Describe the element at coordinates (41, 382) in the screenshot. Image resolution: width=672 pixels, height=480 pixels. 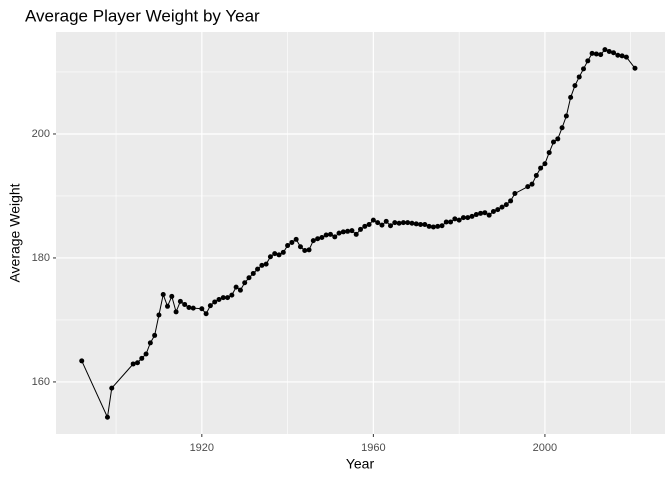
I see `y-tick-label: 160` at that location.